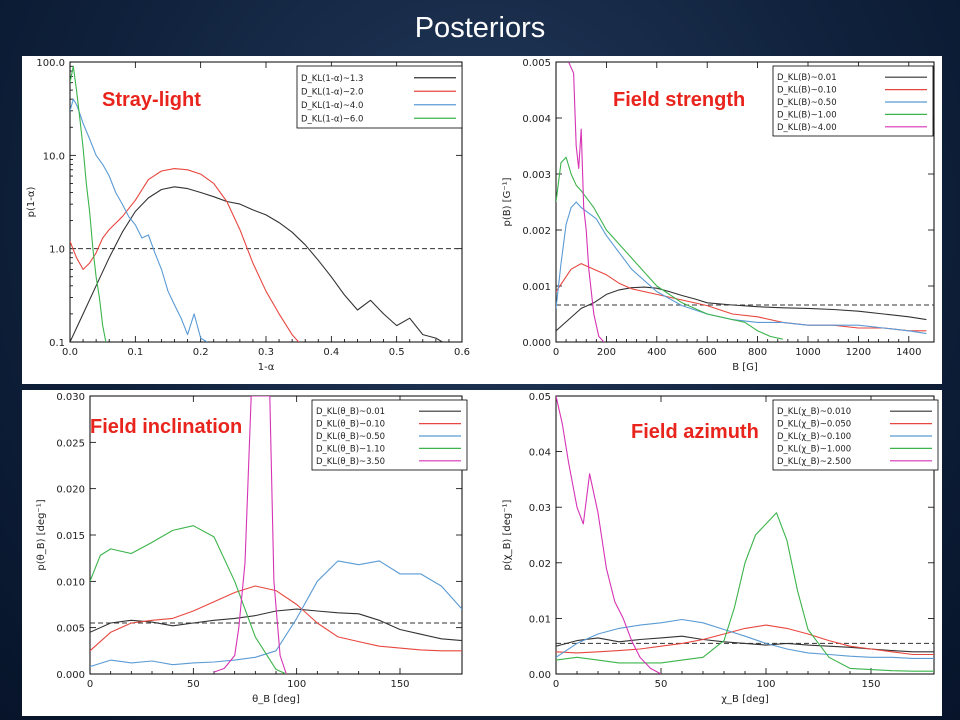 This screenshot has width=960, height=720. Describe the element at coordinates (332, 119) in the screenshot. I see `legend-entry: D_KL(1-α)~6.0` at that location.